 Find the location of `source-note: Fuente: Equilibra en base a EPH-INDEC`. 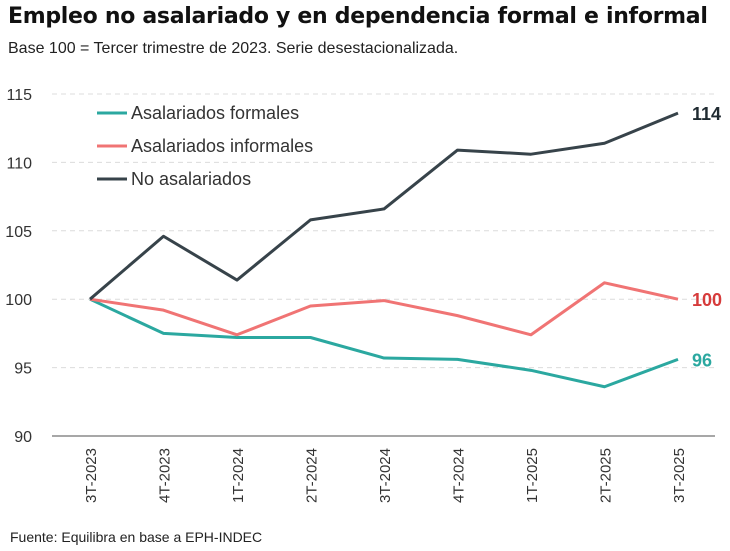

source-note: Fuente: Equilibra en base a EPH-INDEC is located at coordinates (136, 537).